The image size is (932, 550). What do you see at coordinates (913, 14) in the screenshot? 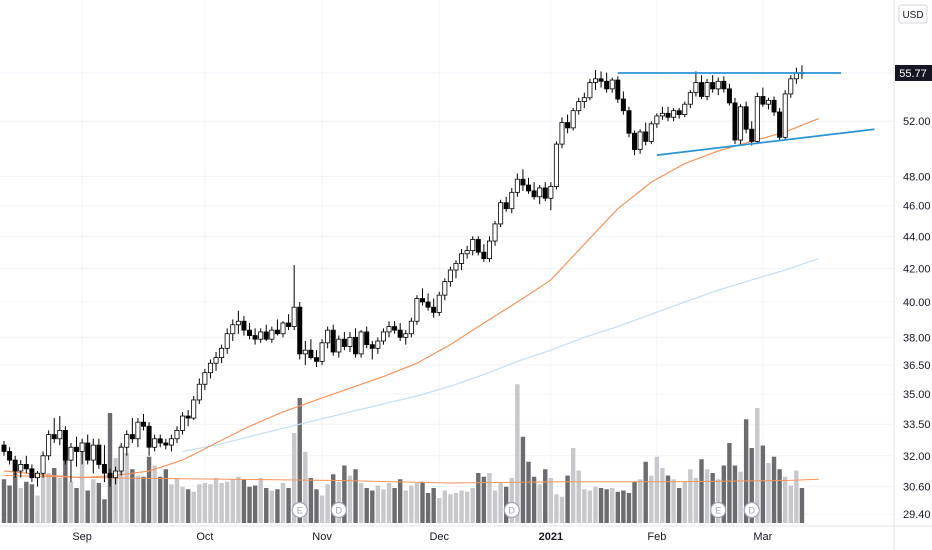
I see `currency-label: USD` at bounding box center [913, 14].